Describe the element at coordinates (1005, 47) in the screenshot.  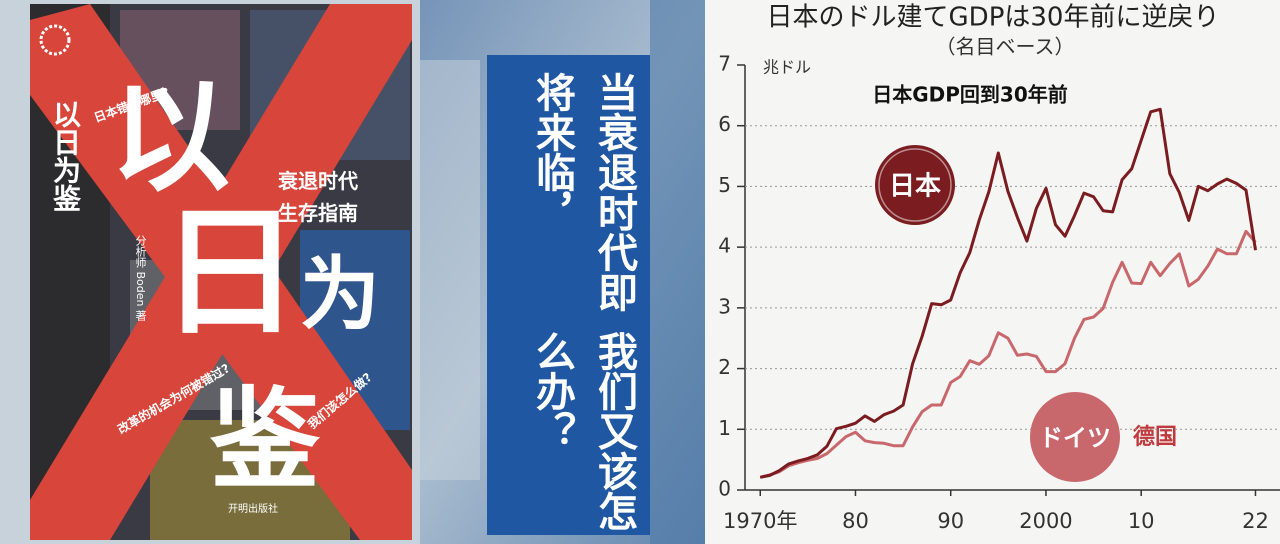
I see `chart-subtitle: （名目ベース）` at that location.